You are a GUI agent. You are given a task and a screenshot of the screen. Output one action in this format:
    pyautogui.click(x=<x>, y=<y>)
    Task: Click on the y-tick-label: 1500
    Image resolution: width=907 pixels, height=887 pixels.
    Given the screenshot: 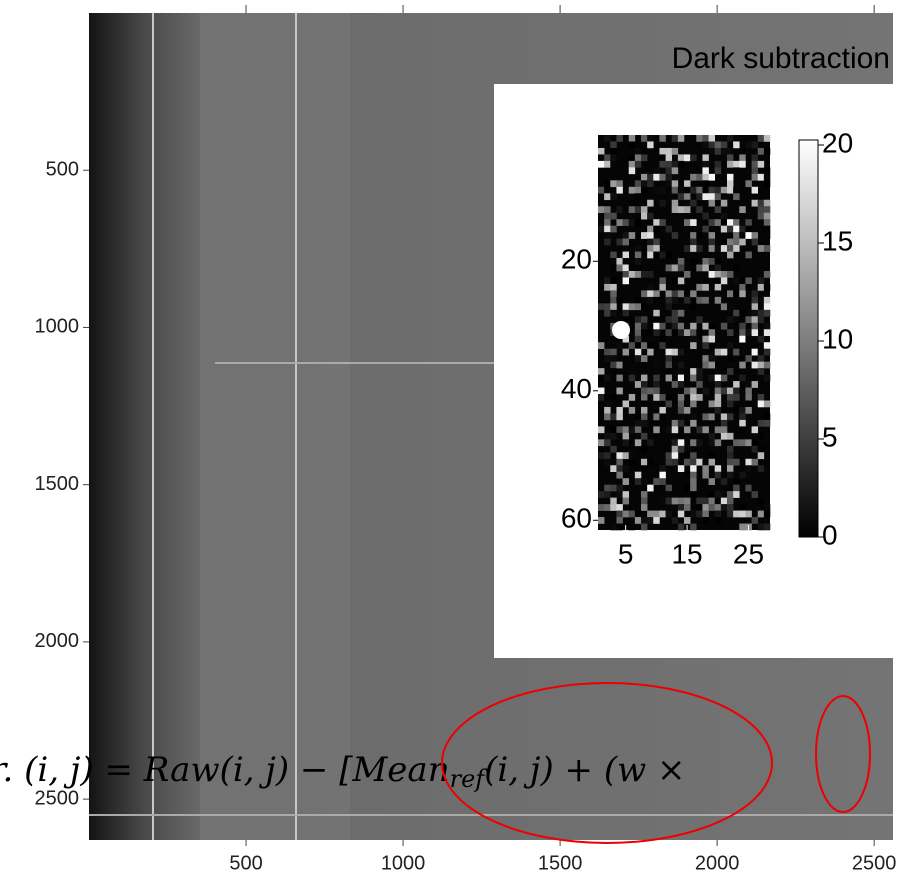 What is the action you would take?
    pyautogui.click(x=57, y=484)
    